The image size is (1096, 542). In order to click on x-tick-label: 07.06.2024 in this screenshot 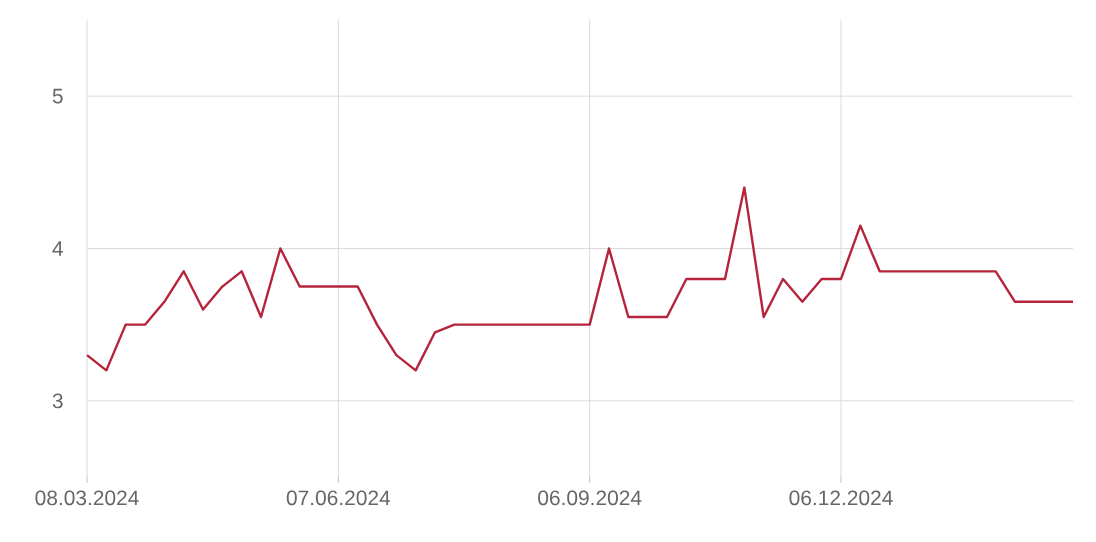, I will do `click(338, 498)`.